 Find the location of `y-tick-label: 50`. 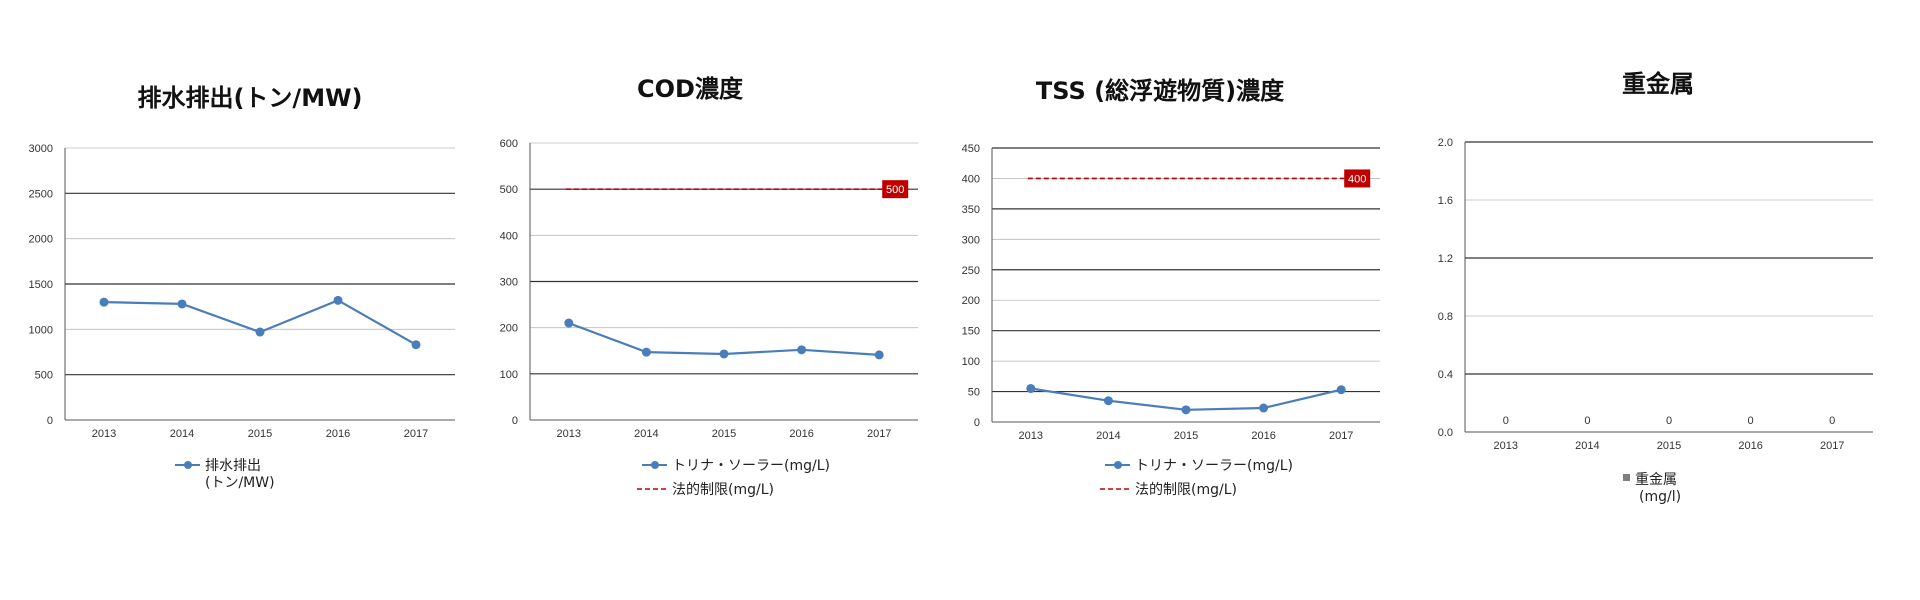

y-tick-label: 50 is located at coordinates (974, 393).